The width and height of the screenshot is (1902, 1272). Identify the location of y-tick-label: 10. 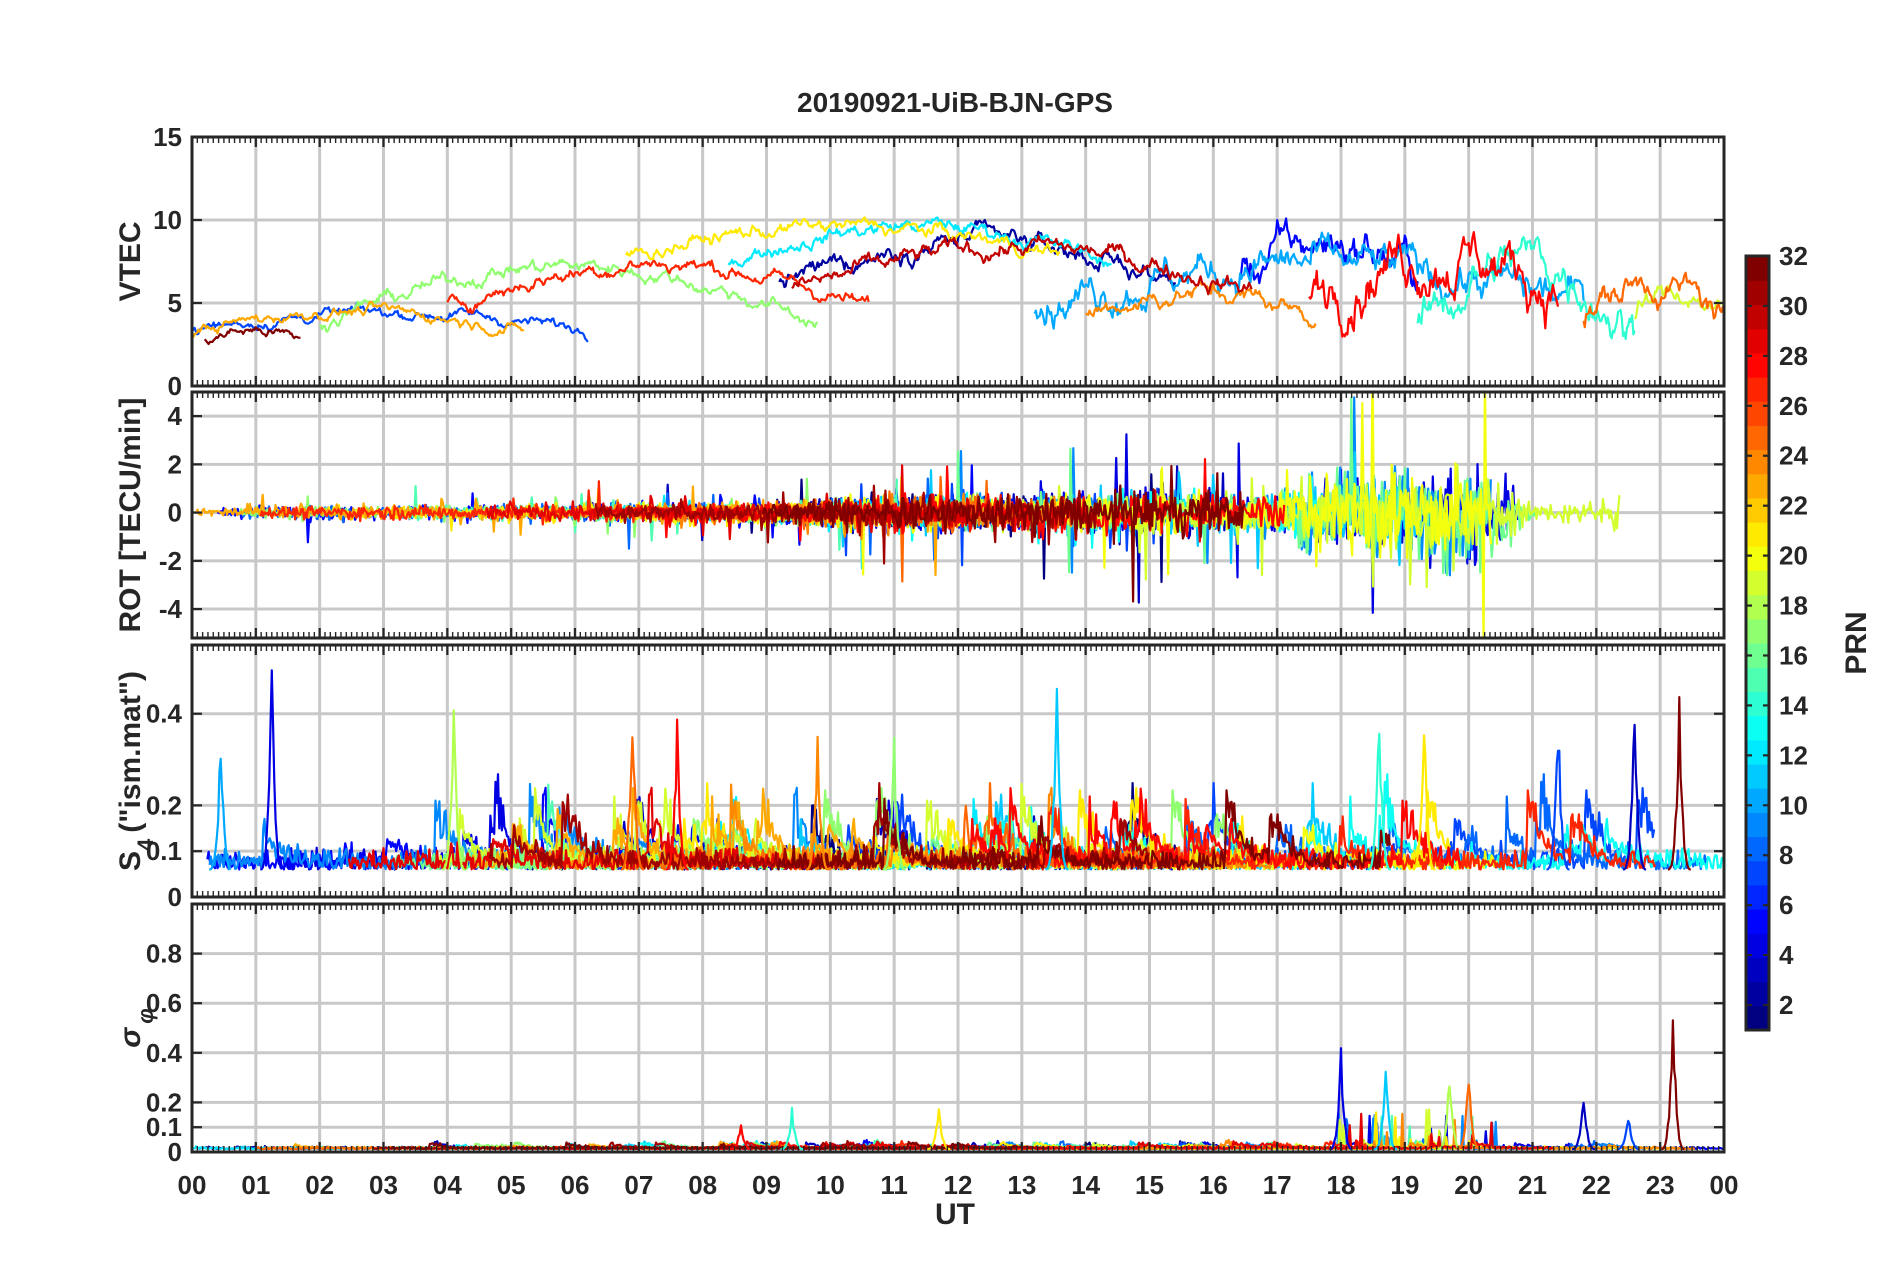
(167, 220).